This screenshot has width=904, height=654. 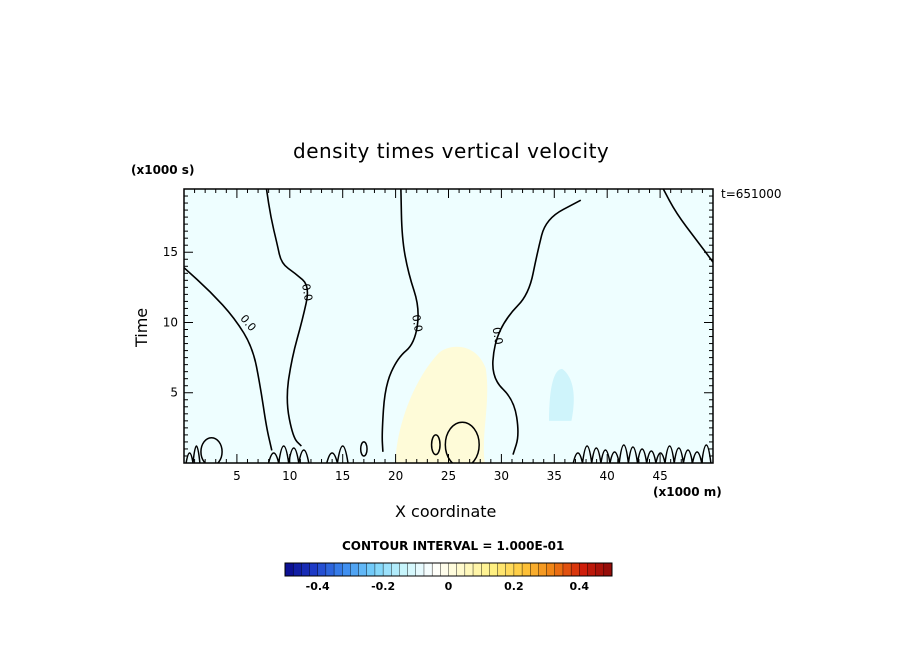 What do you see at coordinates (687, 492) in the screenshot?
I see `x-axis-unit-label: (x1000 m)` at bounding box center [687, 492].